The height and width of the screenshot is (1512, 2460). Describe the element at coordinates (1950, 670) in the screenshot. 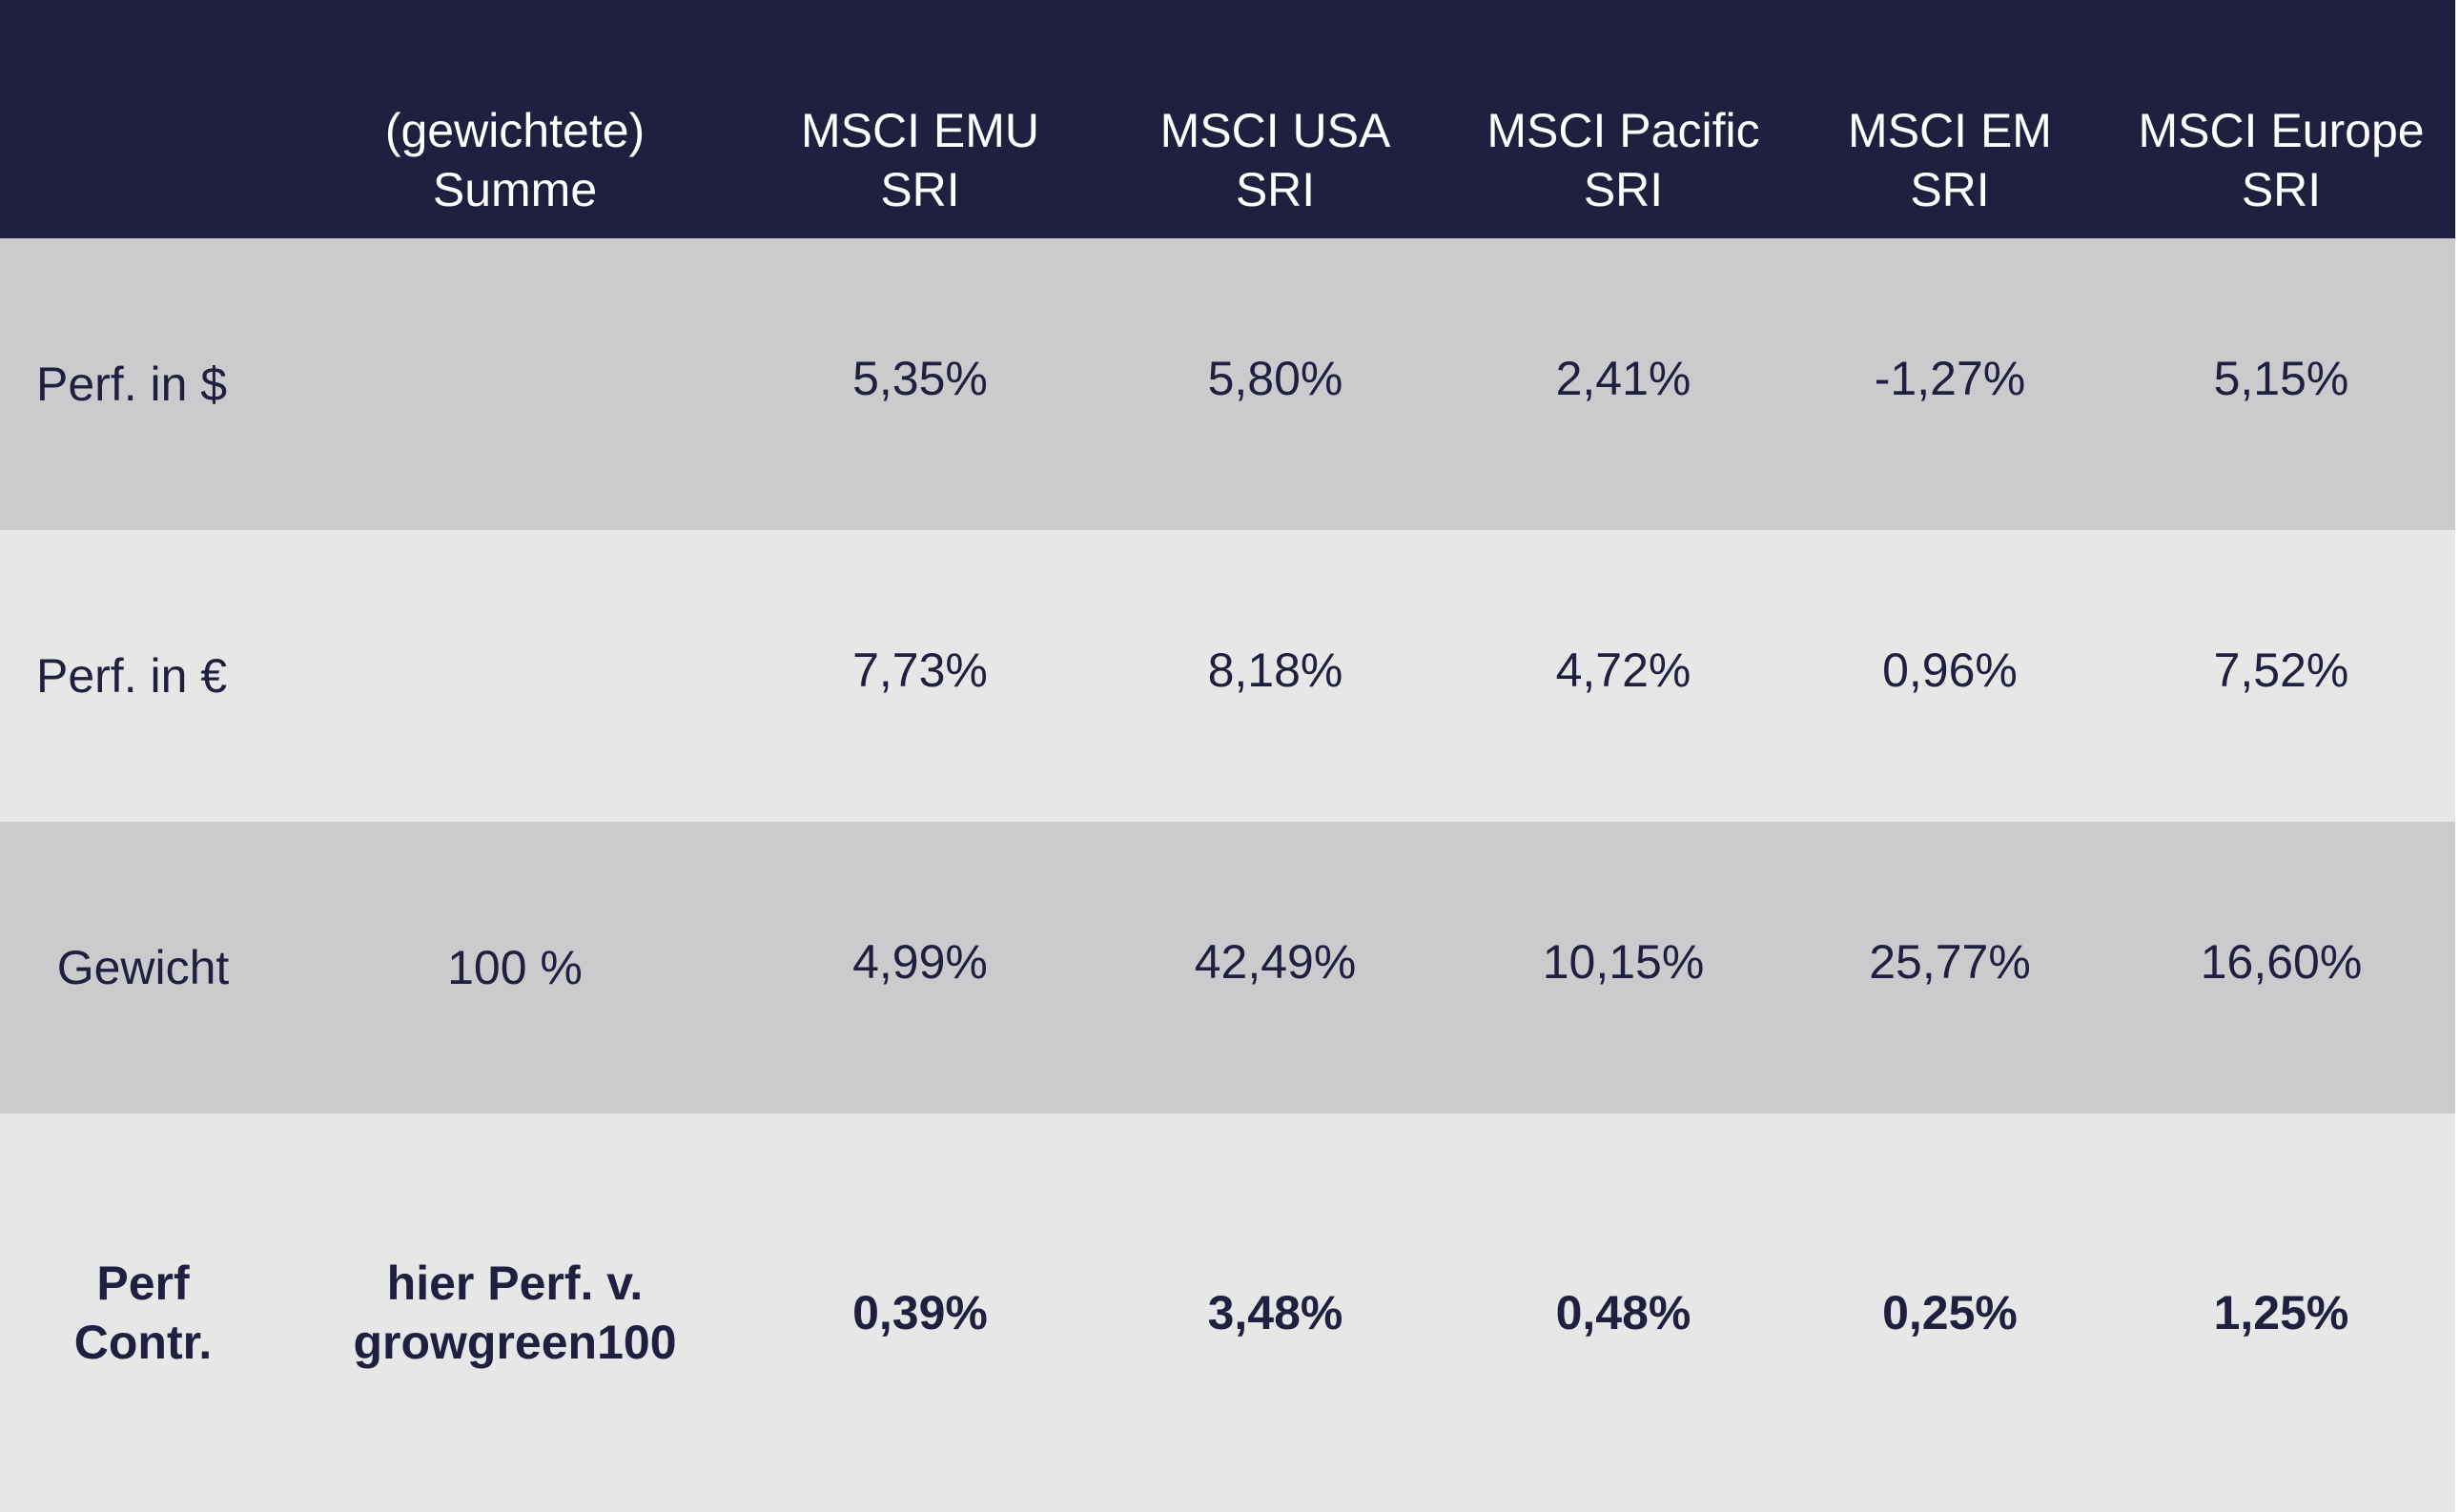

I see `value: 0,96%` at that location.